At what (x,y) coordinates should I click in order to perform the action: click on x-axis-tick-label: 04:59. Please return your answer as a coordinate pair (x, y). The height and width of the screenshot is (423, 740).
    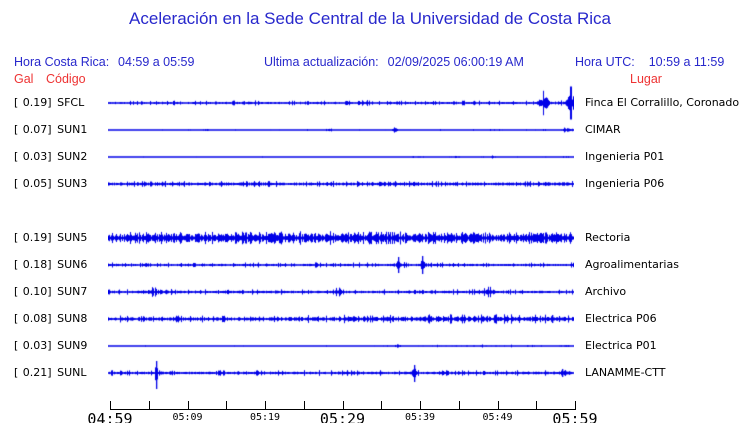
    Looking at the image, I should click on (110, 416).